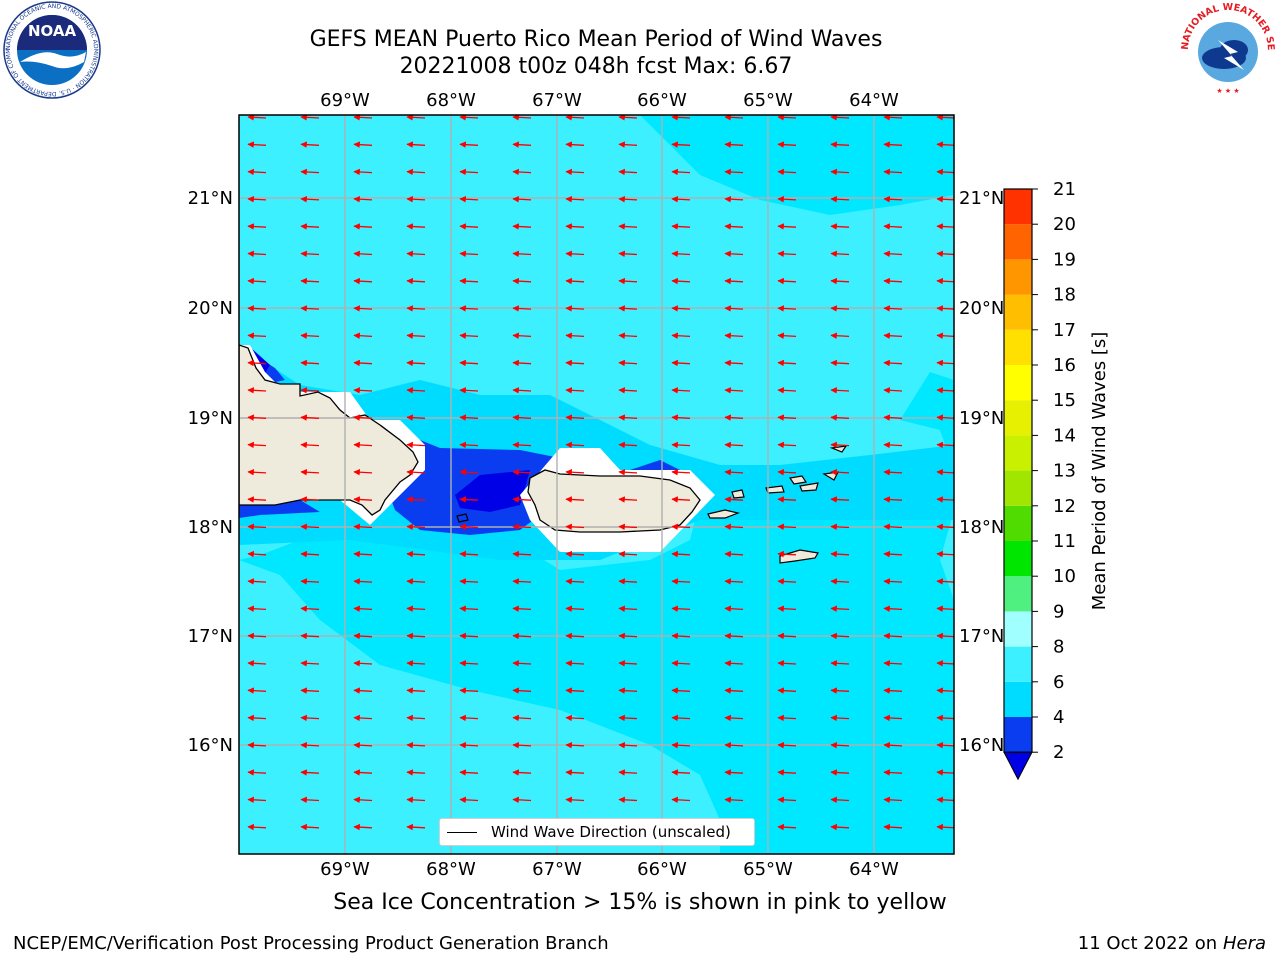 This screenshot has height=960, width=1280. I want to click on lat-label: 19°N, so click(210, 418).